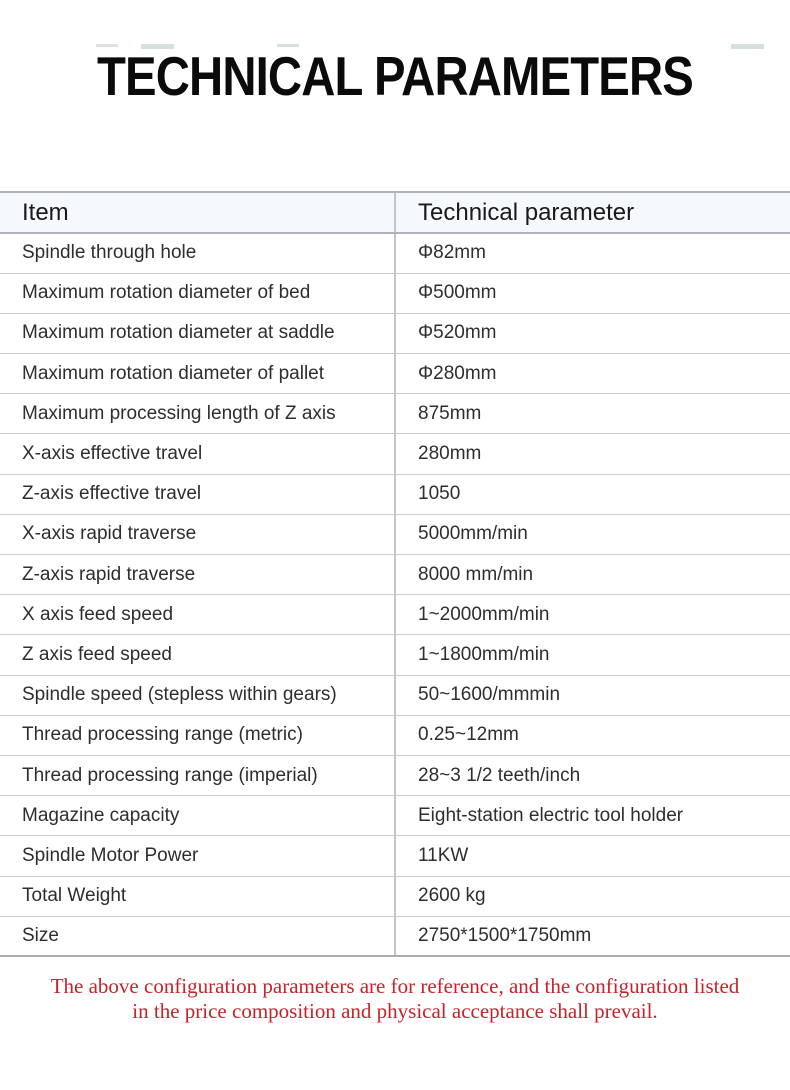 The image size is (790, 1090). What do you see at coordinates (197, 856) in the screenshot?
I see `row-item-label: Spindle Motor Power` at bounding box center [197, 856].